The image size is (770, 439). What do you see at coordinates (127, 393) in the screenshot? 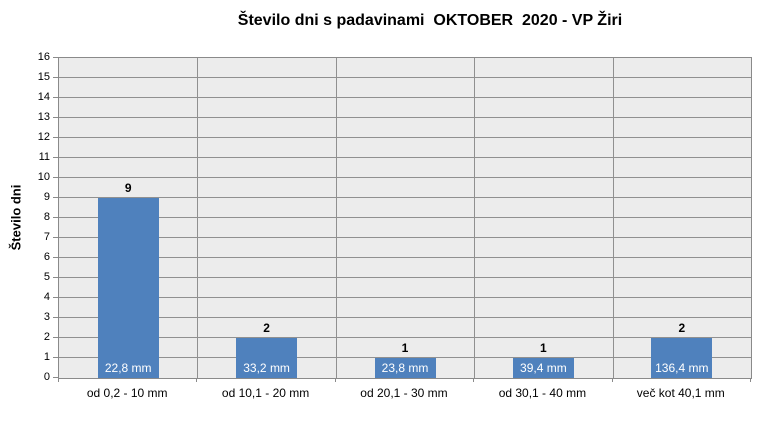
I see `x-category-label: od 0,2 - 10 mm` at bounding box center [127, 393].